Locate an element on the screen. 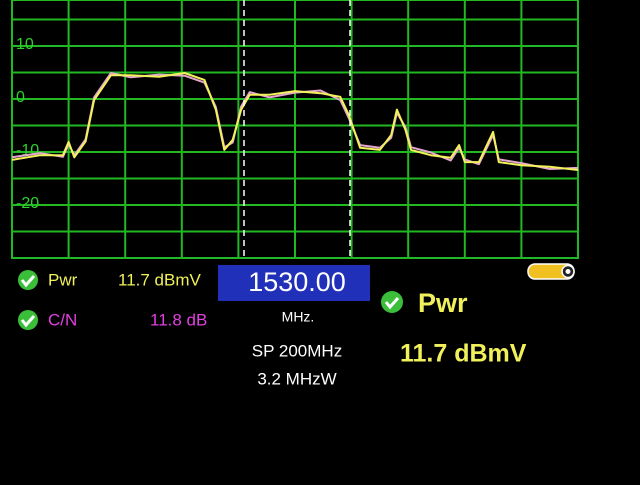 Image resolution: width=640 pixels, height=485 pixels. big-pwr-label: Pwr is located at coordinates (443, 303).